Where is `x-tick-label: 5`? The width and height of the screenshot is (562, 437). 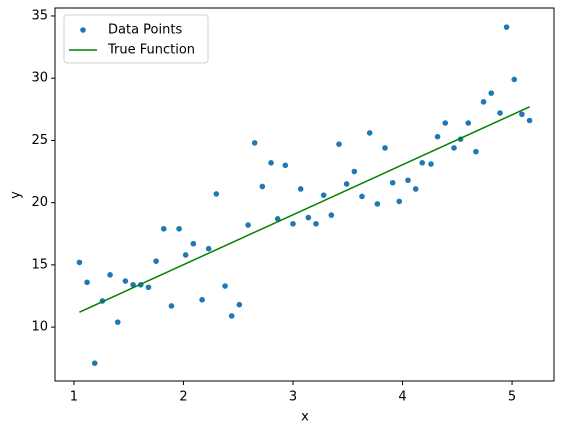 x-tick-label: 5 is located at coordinates (512, 397).